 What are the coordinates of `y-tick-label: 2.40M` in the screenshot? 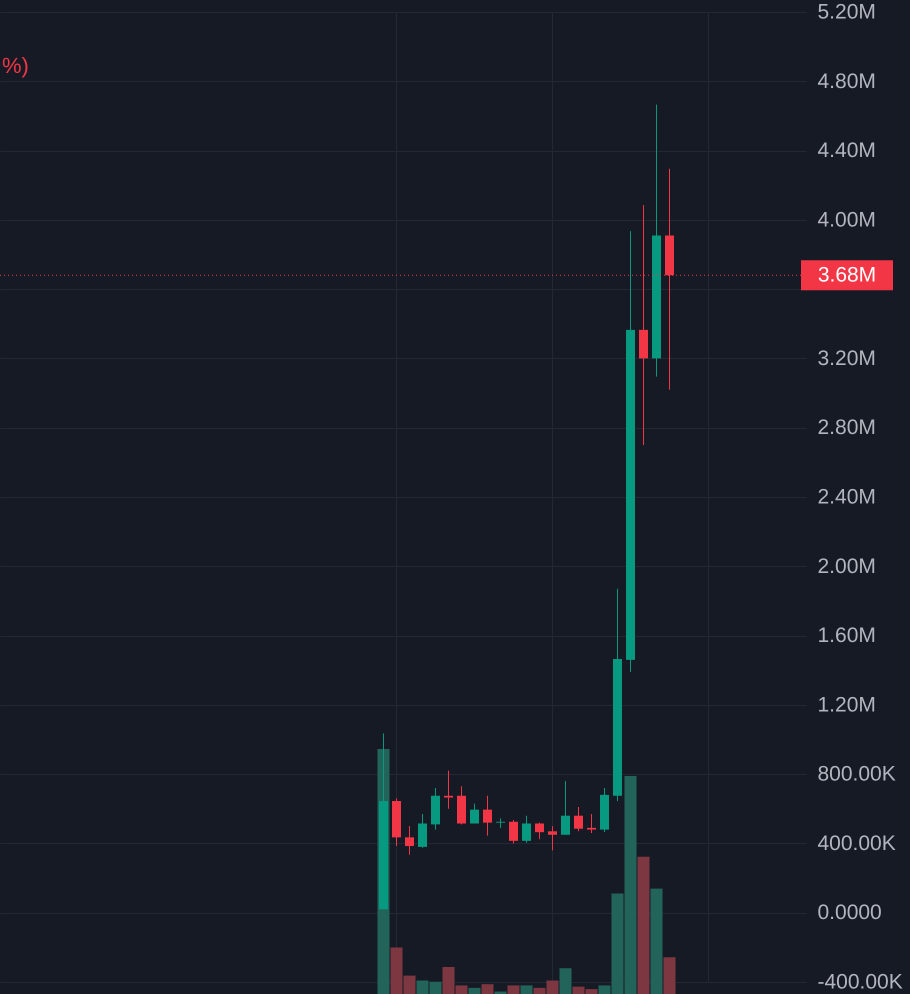 It's located at (847, 497).